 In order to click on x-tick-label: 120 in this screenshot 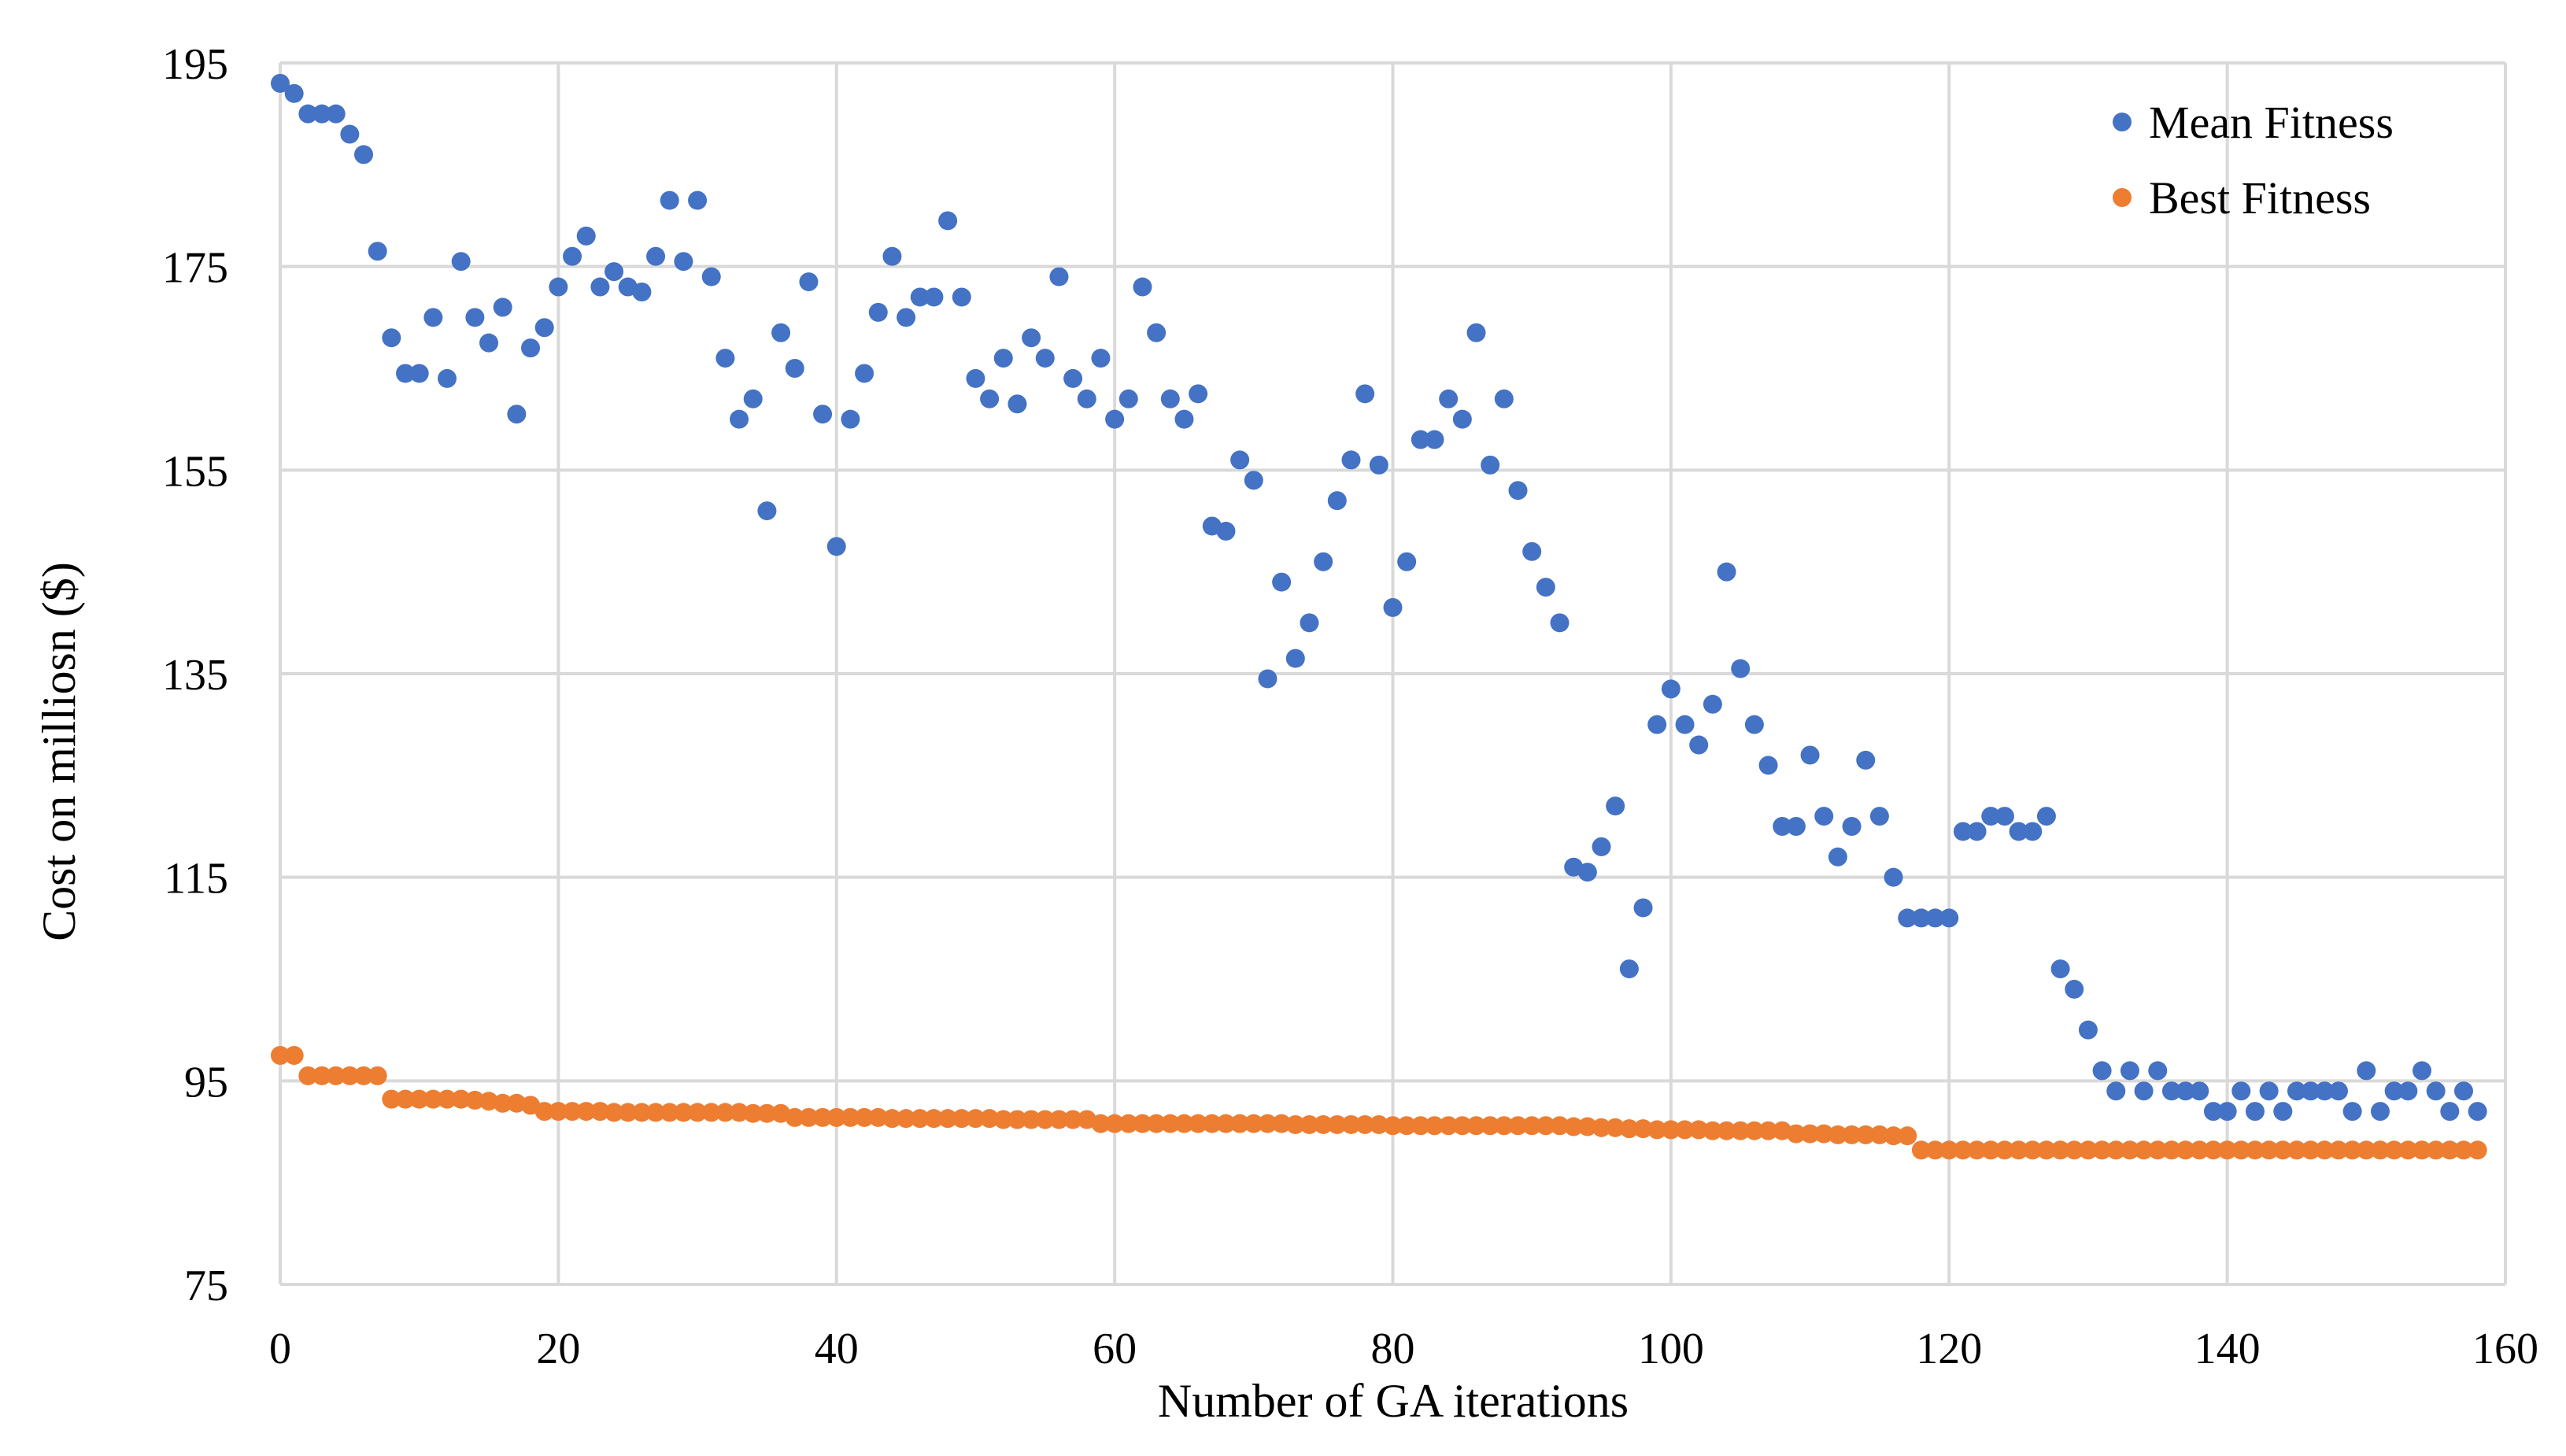, I will do `click(1949, 1349)`.